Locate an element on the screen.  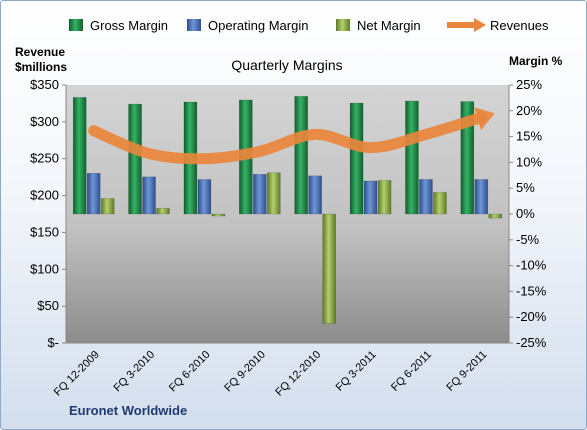
left-axis-tick-label: $250 is located at coordinates (44, 158).